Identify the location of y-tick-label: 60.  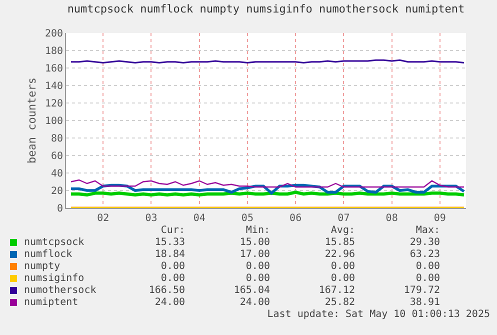
(56, 156).